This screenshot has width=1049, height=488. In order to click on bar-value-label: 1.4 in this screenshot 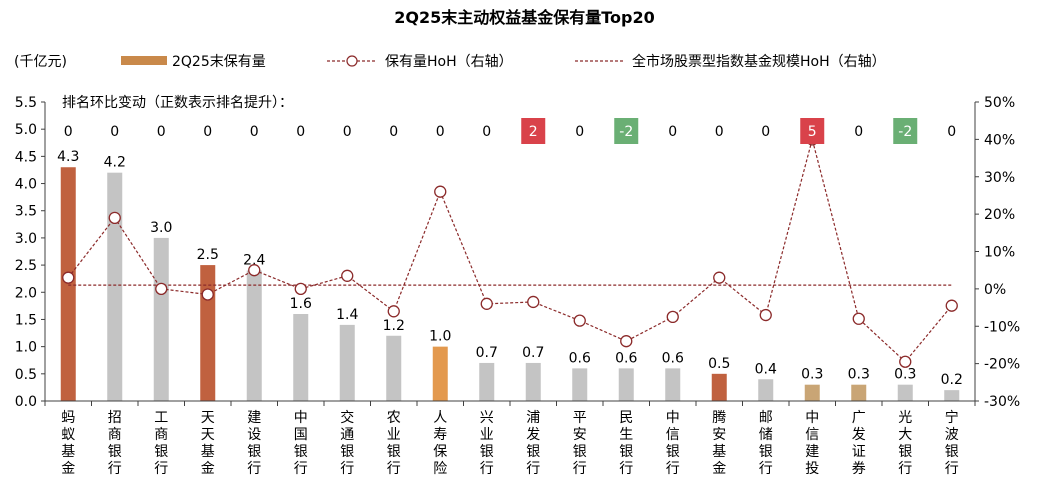, I will do `click(347, 315)`.